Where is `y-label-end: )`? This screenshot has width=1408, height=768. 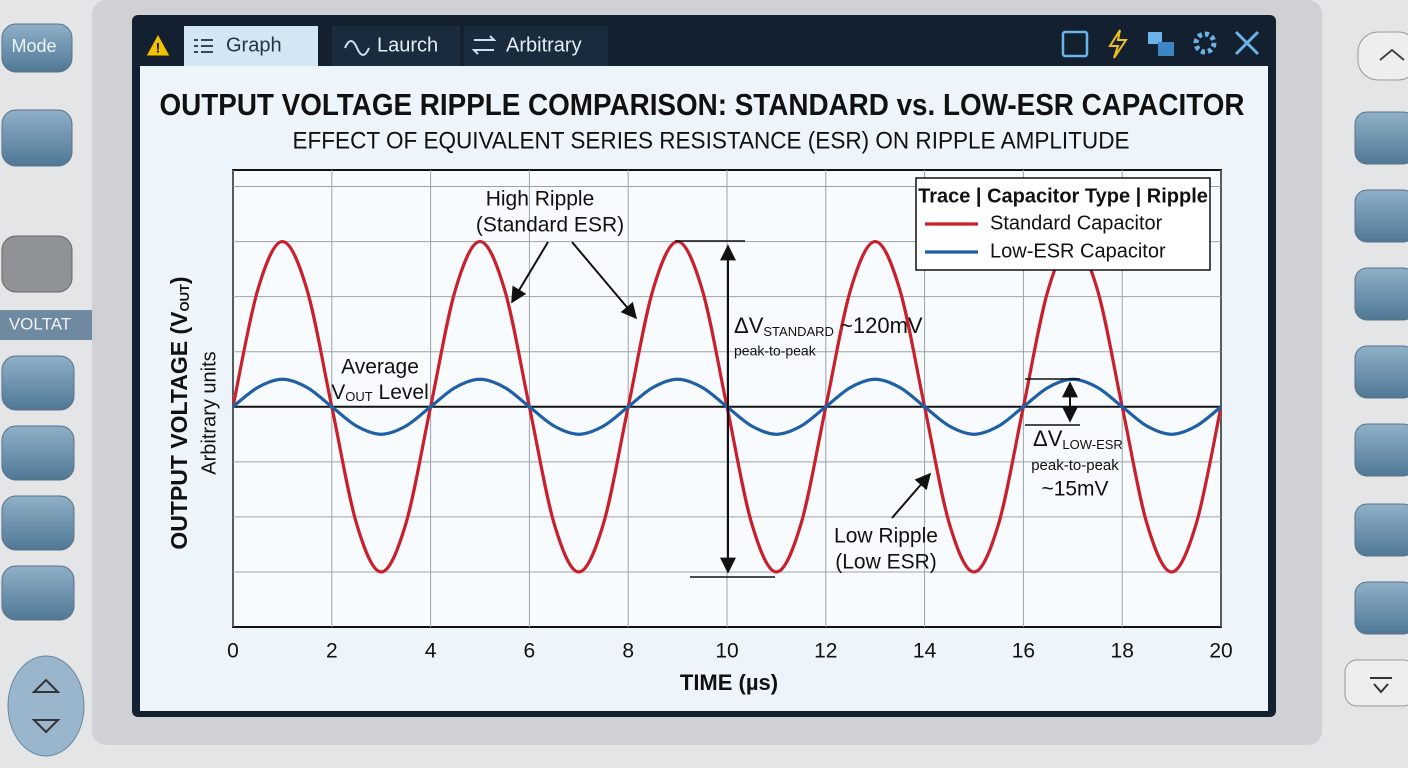 y-label-end: ) is located at coordinates (179, 280).